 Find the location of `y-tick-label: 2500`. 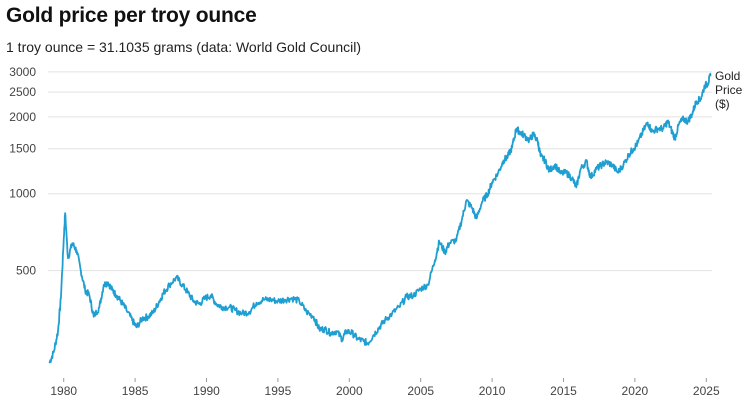

y-tick-label: 2500 is located at coordinates (22, 92).